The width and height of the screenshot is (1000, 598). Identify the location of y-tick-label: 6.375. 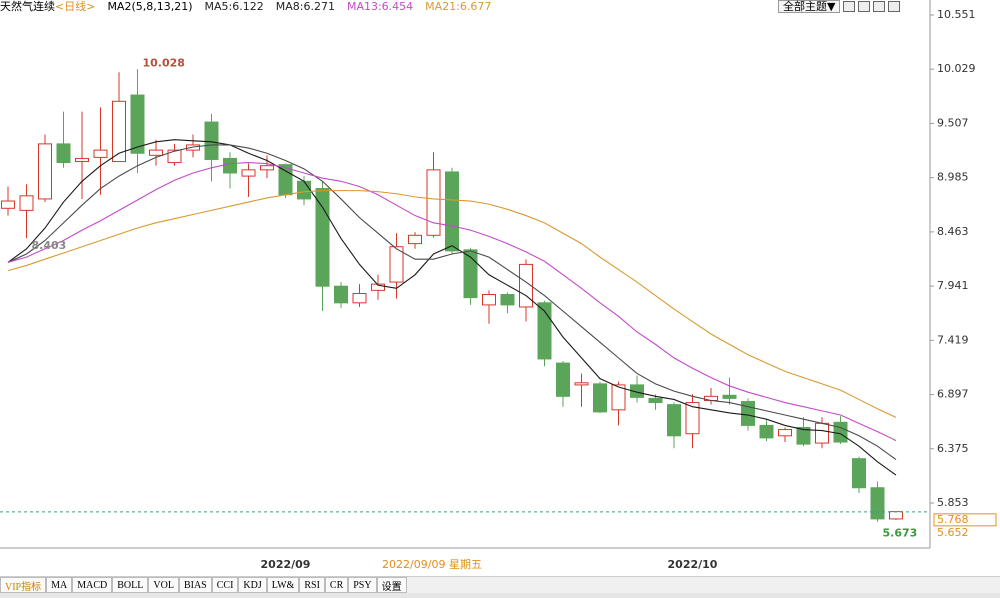
(953, 448).